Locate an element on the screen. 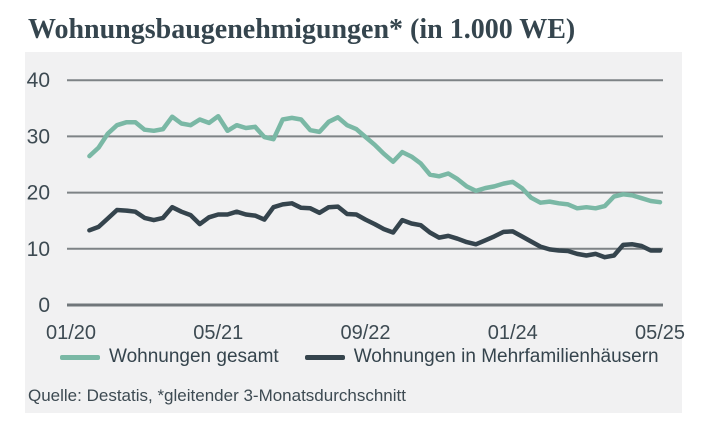 The image size is (702, 433). x-tick-label: 05/21 is located at coordinates (218, 333).